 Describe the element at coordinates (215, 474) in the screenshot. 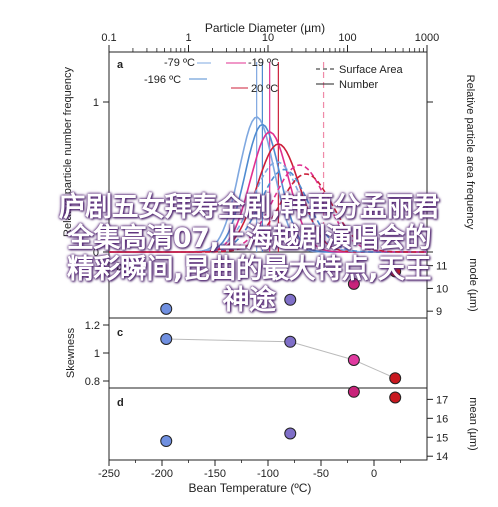

I see `bottom-tick-label: -150` at that location.